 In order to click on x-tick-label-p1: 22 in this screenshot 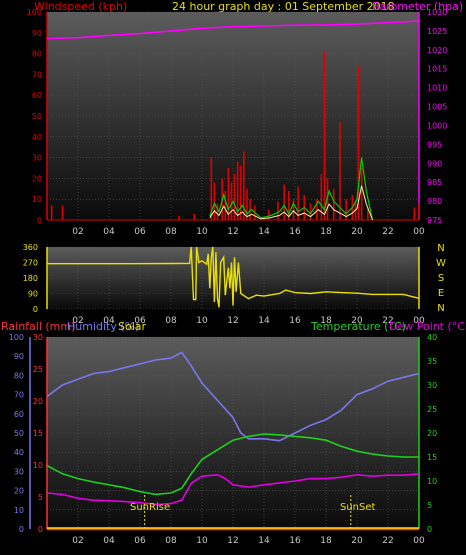, I will do `click(387, 232)`.